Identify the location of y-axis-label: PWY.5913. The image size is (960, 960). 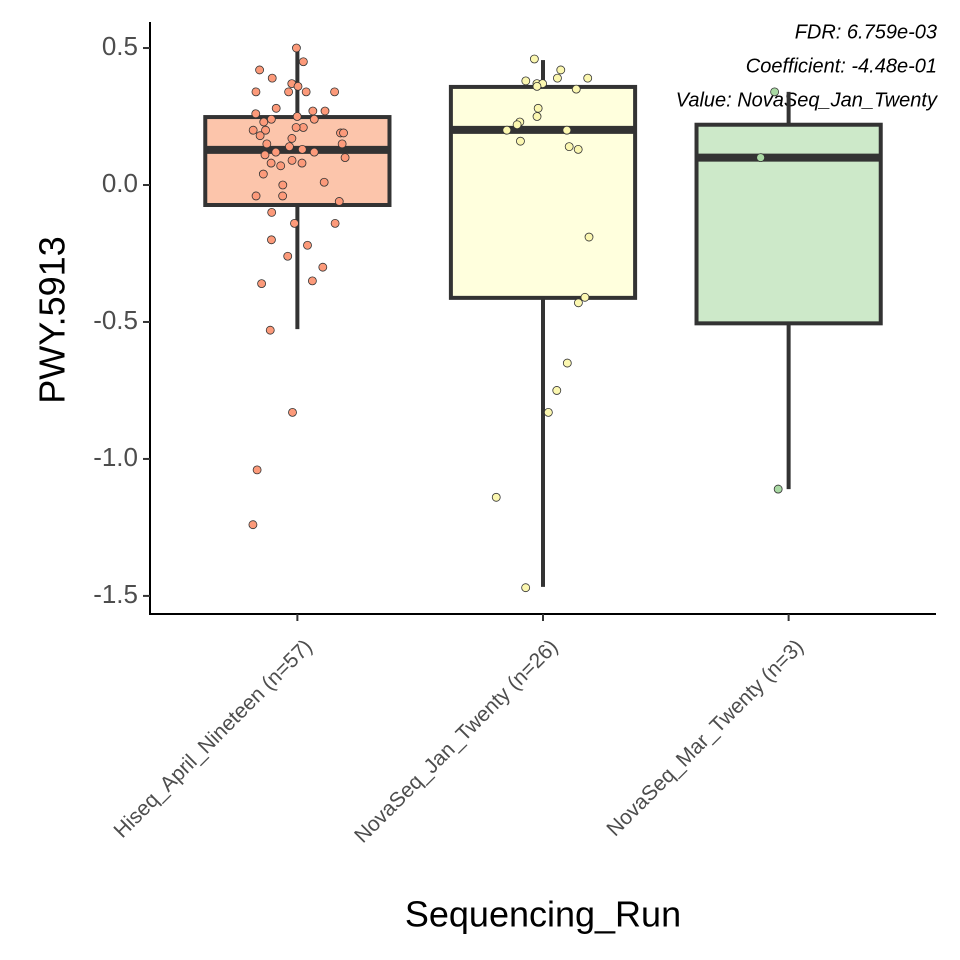
(52, 319).